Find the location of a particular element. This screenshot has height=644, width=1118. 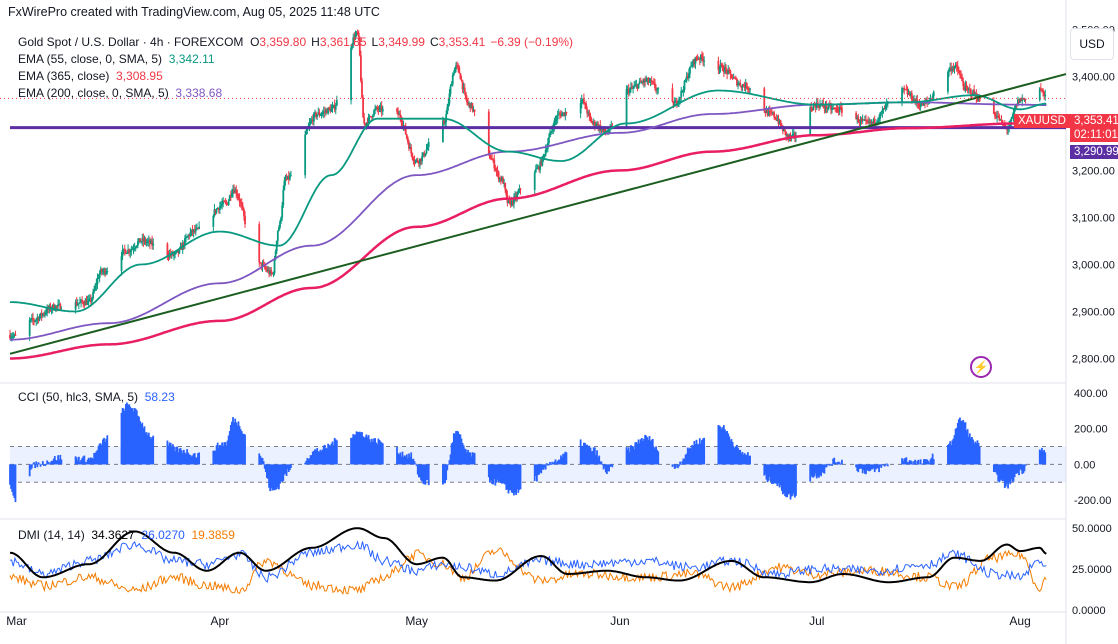

currency-button: USD is located at coordinates (1092, 44).